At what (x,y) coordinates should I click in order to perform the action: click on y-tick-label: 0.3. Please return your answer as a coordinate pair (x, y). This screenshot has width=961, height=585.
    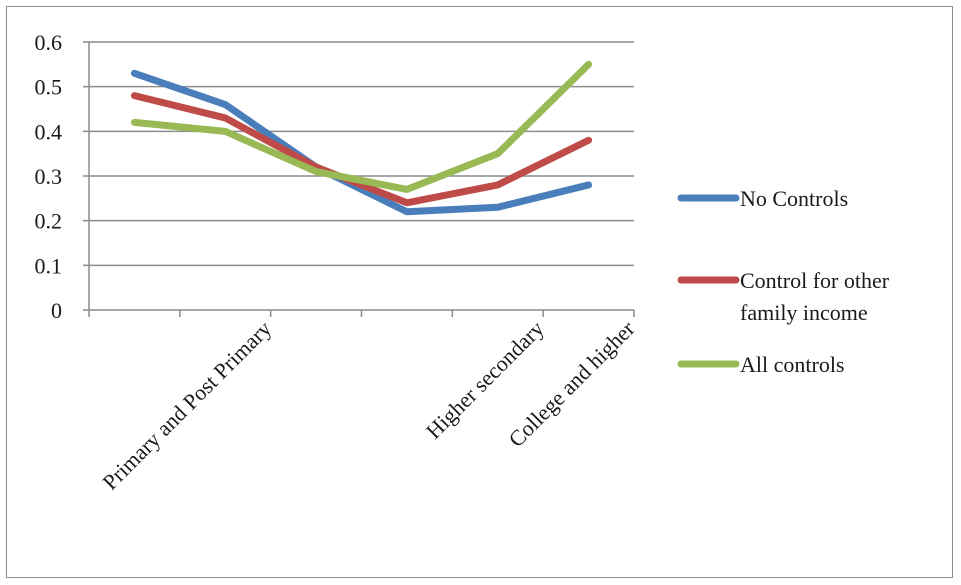
    Looking at the image, I should click on (49, 176).